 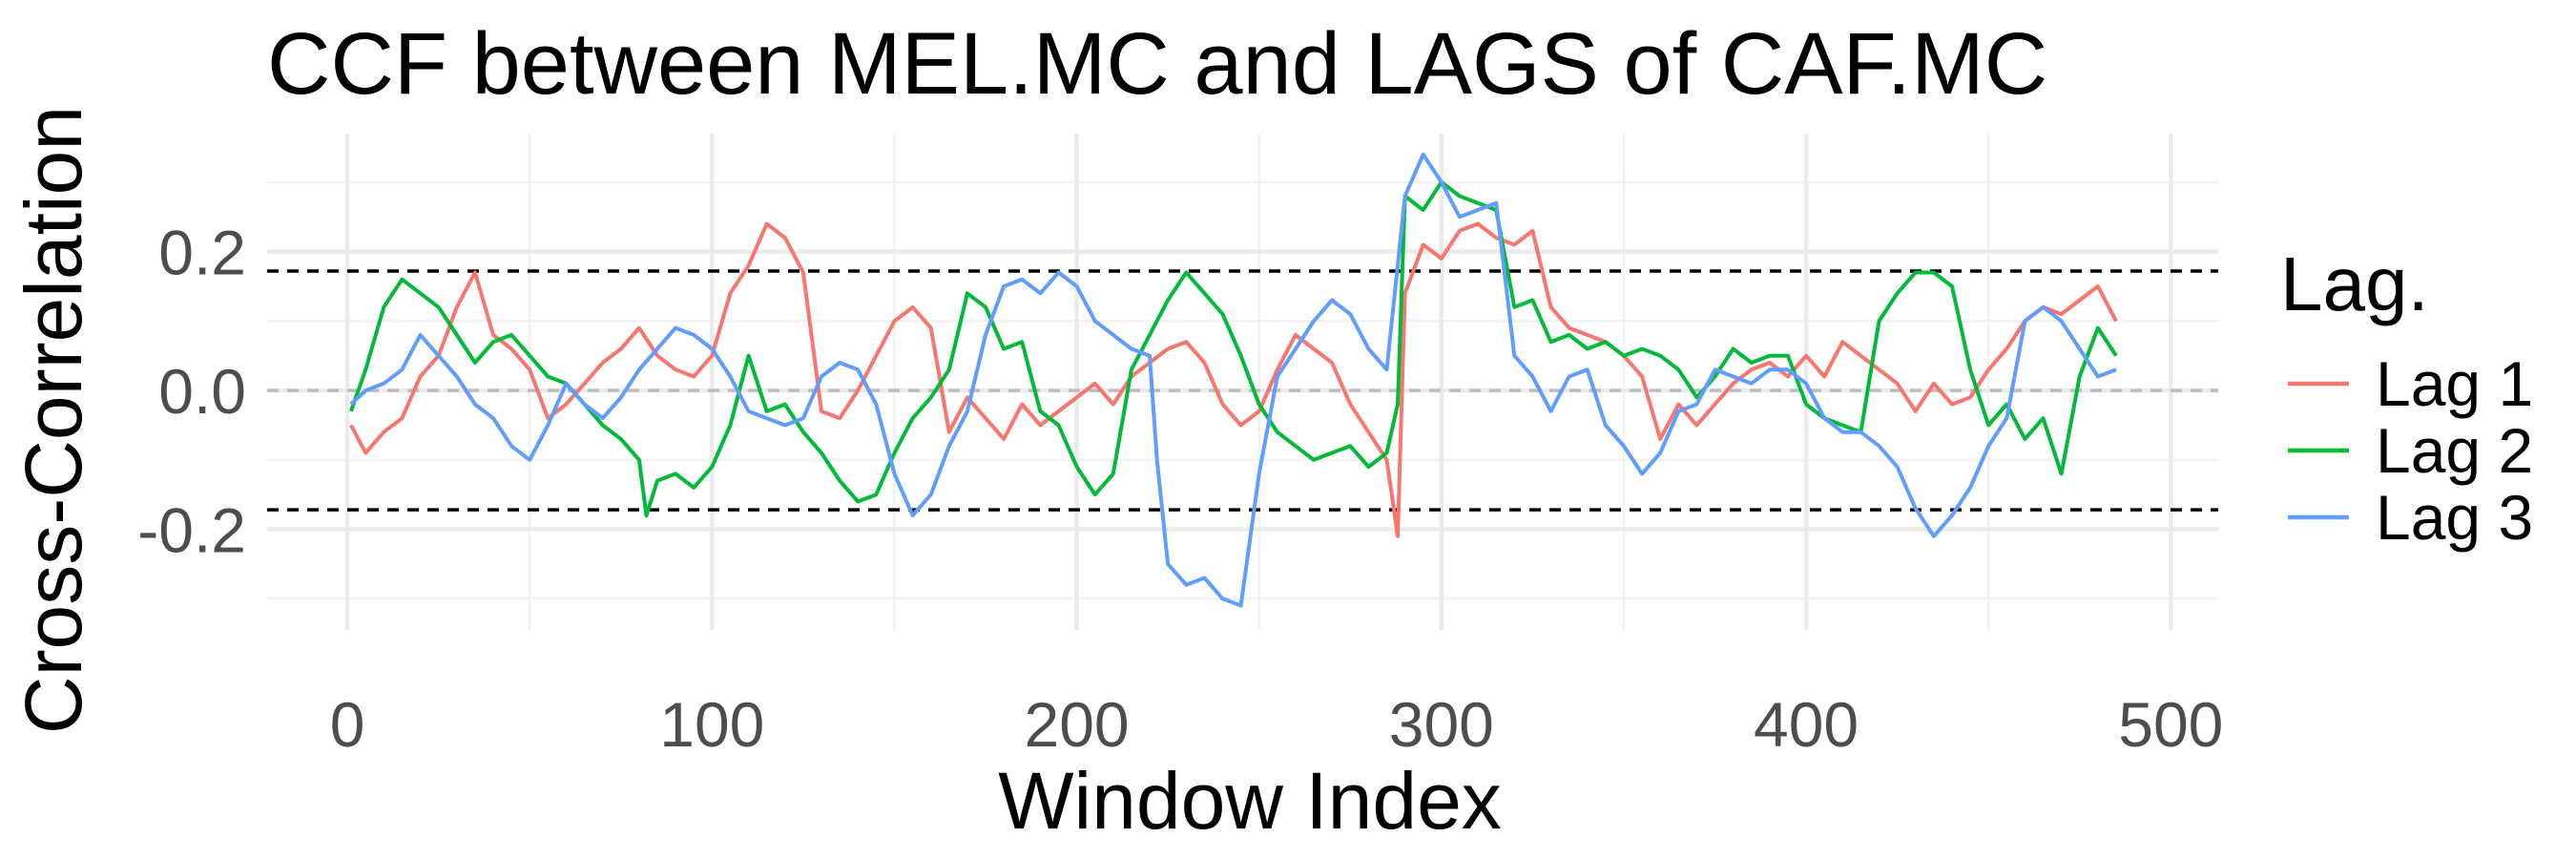 I want to click on x-axis-title: Window Index, so click(x=1250, y=801).